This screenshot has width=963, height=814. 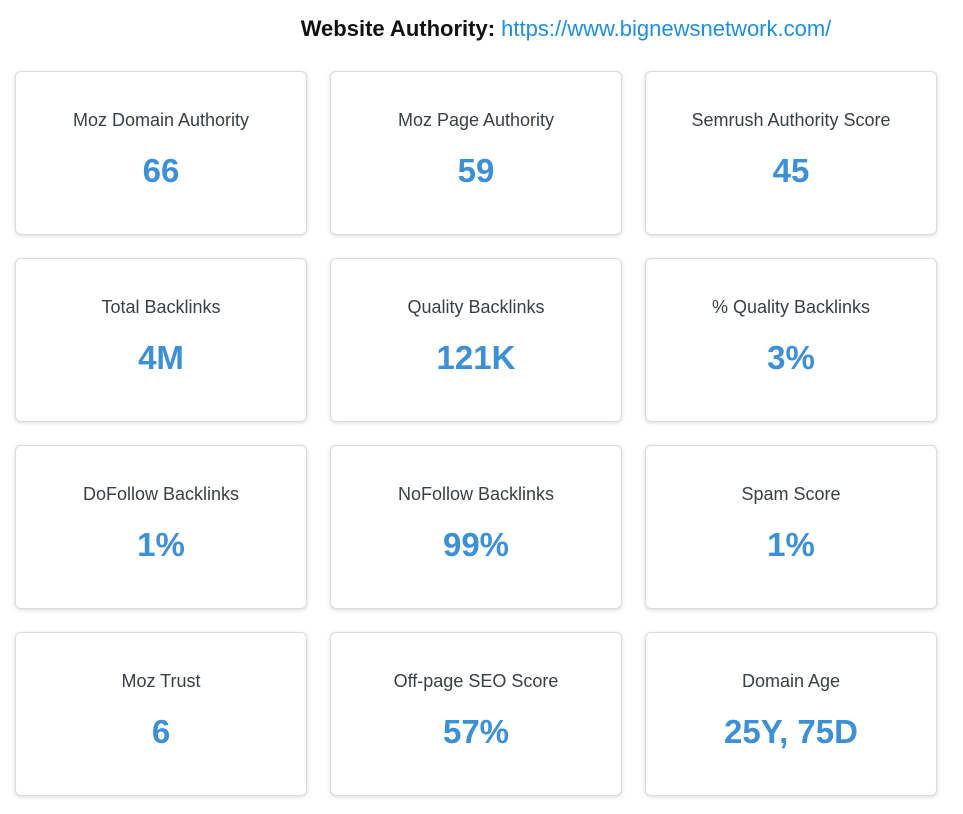 I want to click on metric-value: 6, so click(x=161, y=731).